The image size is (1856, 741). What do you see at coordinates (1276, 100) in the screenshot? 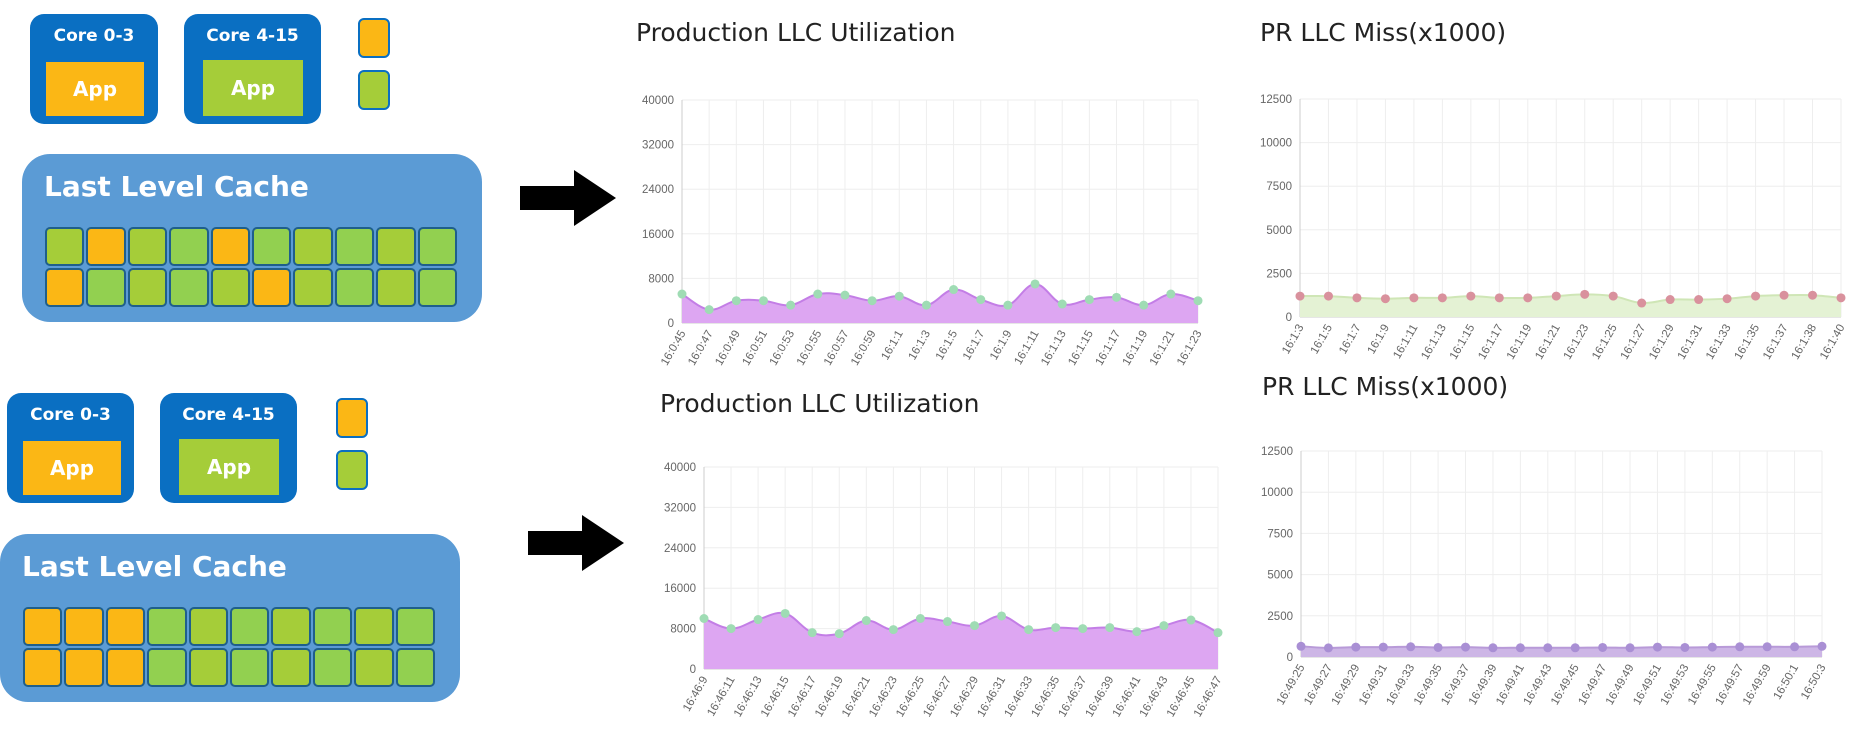
I see `y-tick-label: 12500` at bounding box center [1276, 100].